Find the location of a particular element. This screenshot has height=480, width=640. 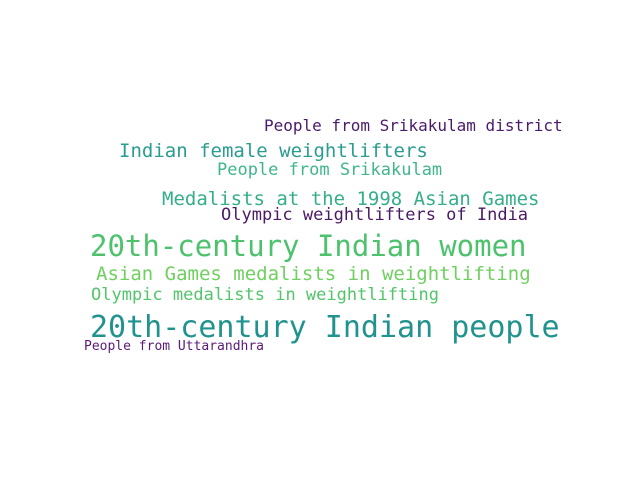

word-olympic-medalists-in-weightlifting: Olympic medalists in weightlifting is located at coordinates (265, 295).